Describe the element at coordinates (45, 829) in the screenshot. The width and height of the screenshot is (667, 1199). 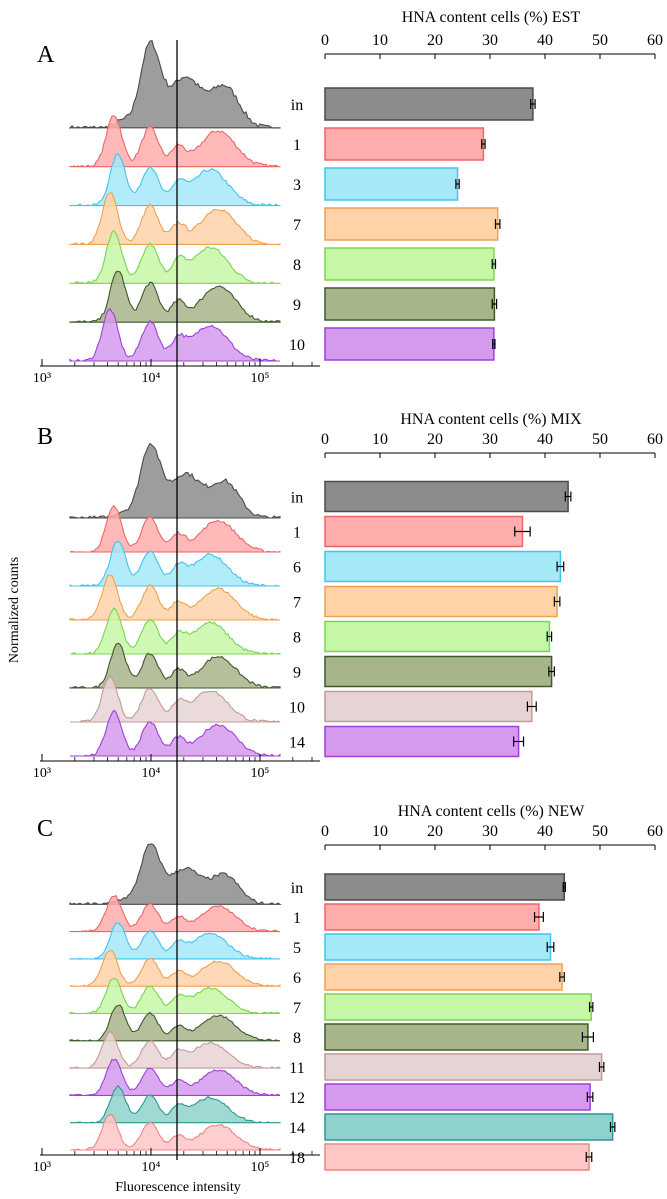
I see `panel-letter: C` at that location.